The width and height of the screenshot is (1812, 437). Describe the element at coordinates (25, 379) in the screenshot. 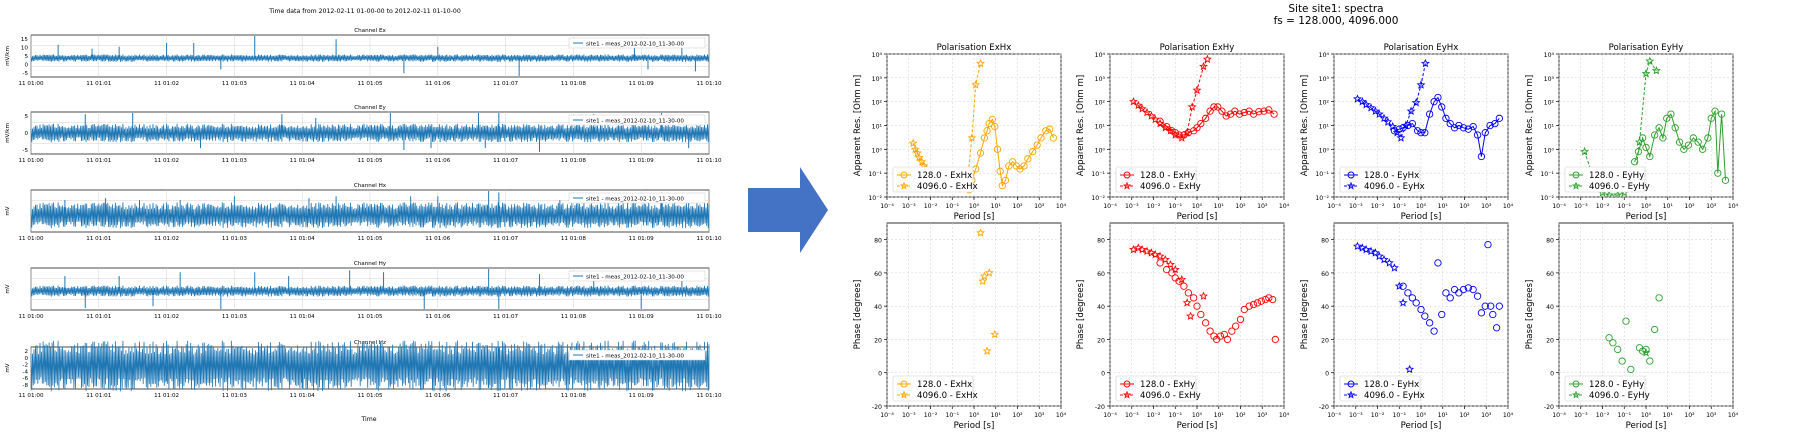

I see `y-tick-label: -6` at that location.